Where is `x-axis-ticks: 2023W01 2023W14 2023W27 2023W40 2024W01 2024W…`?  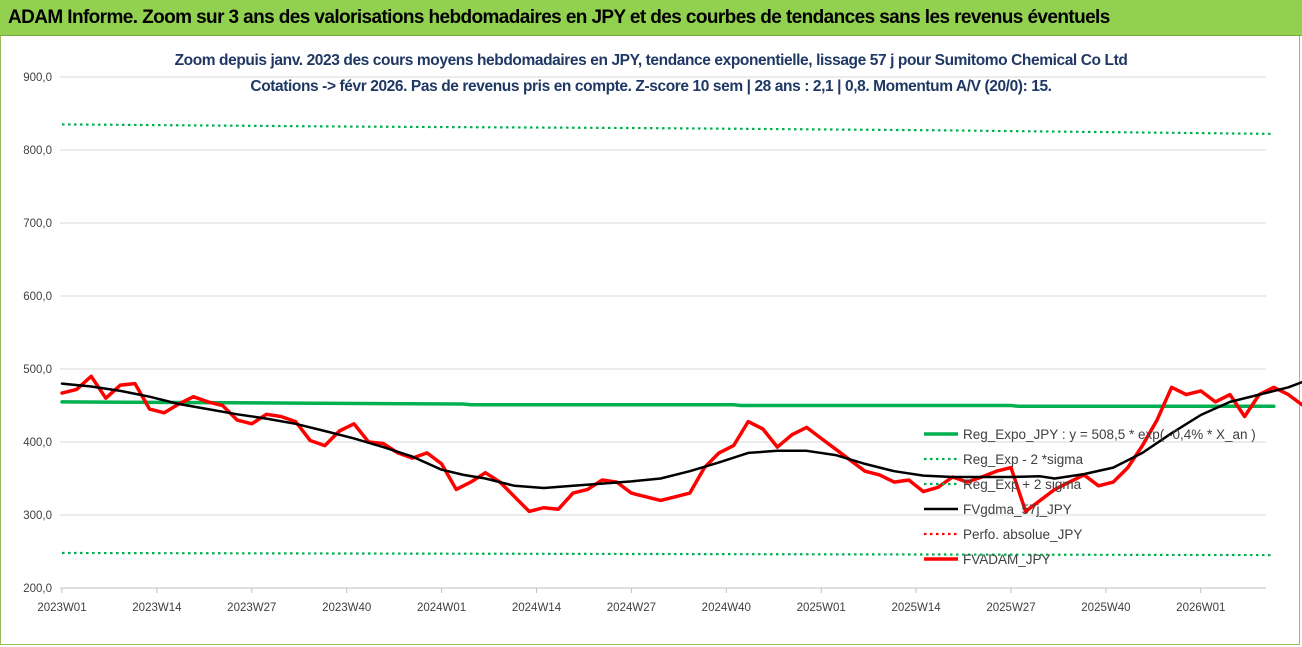
x-axis-ticks: 2023W01 2023W14 2023W27 2023W40 2024W01 2024W… is located at coordinates (631, 601).